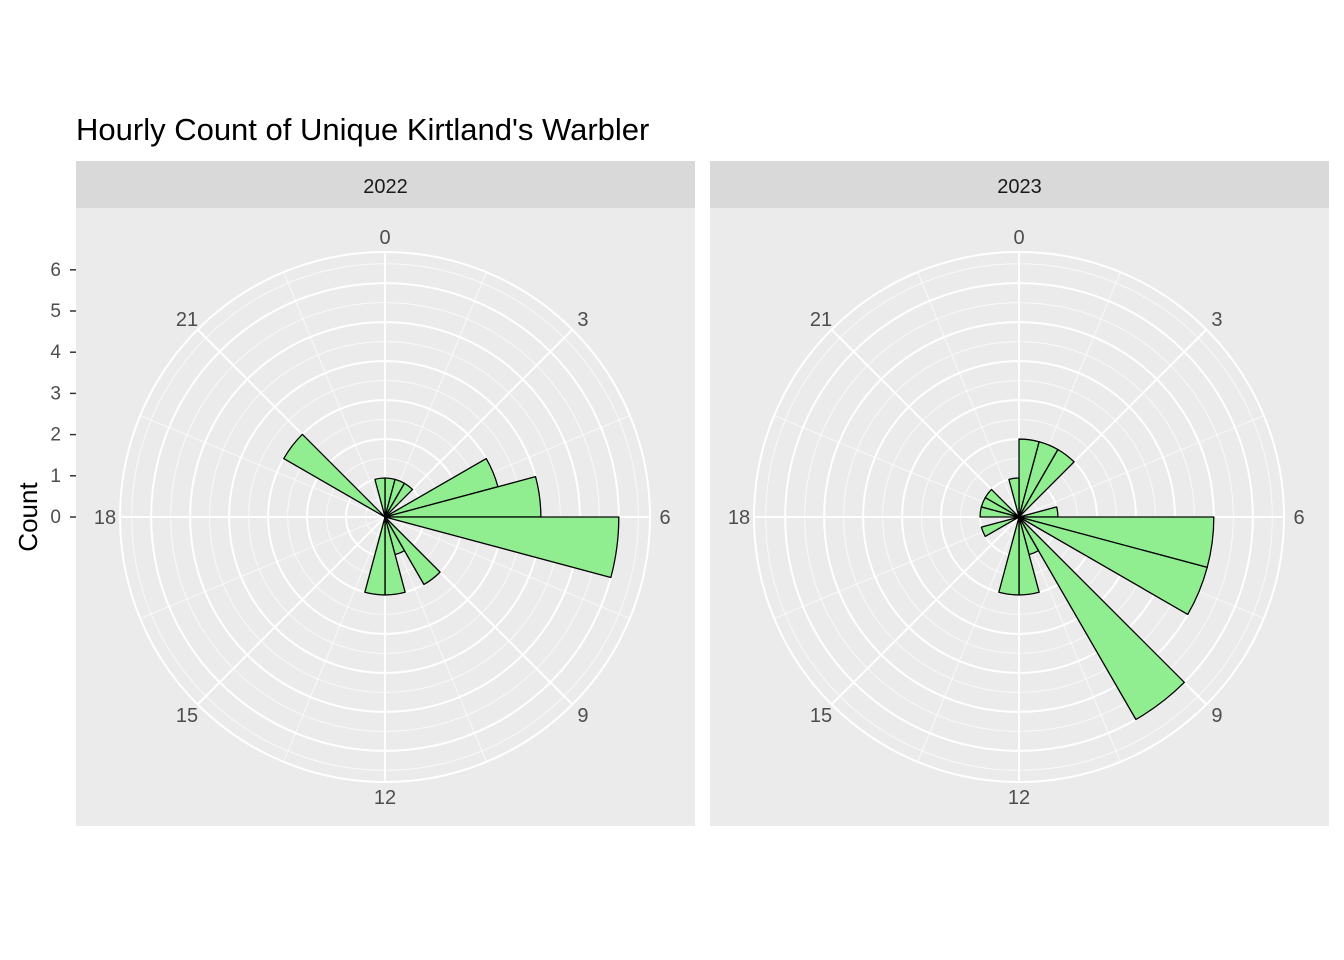 Image resolution: width=1344 pixels, height=960 pixels. Describe the element at coordinates (55, 435) in the screenshot. I see `y-tick-label: 2` at that location.